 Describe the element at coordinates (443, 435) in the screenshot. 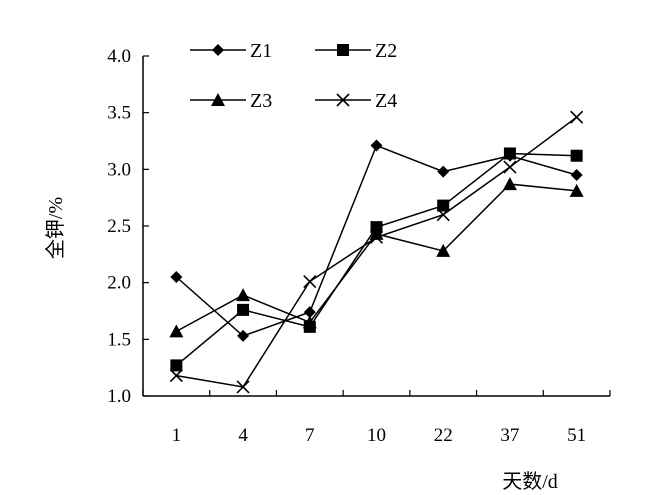

I see `x-tick-label: 22` at that location.